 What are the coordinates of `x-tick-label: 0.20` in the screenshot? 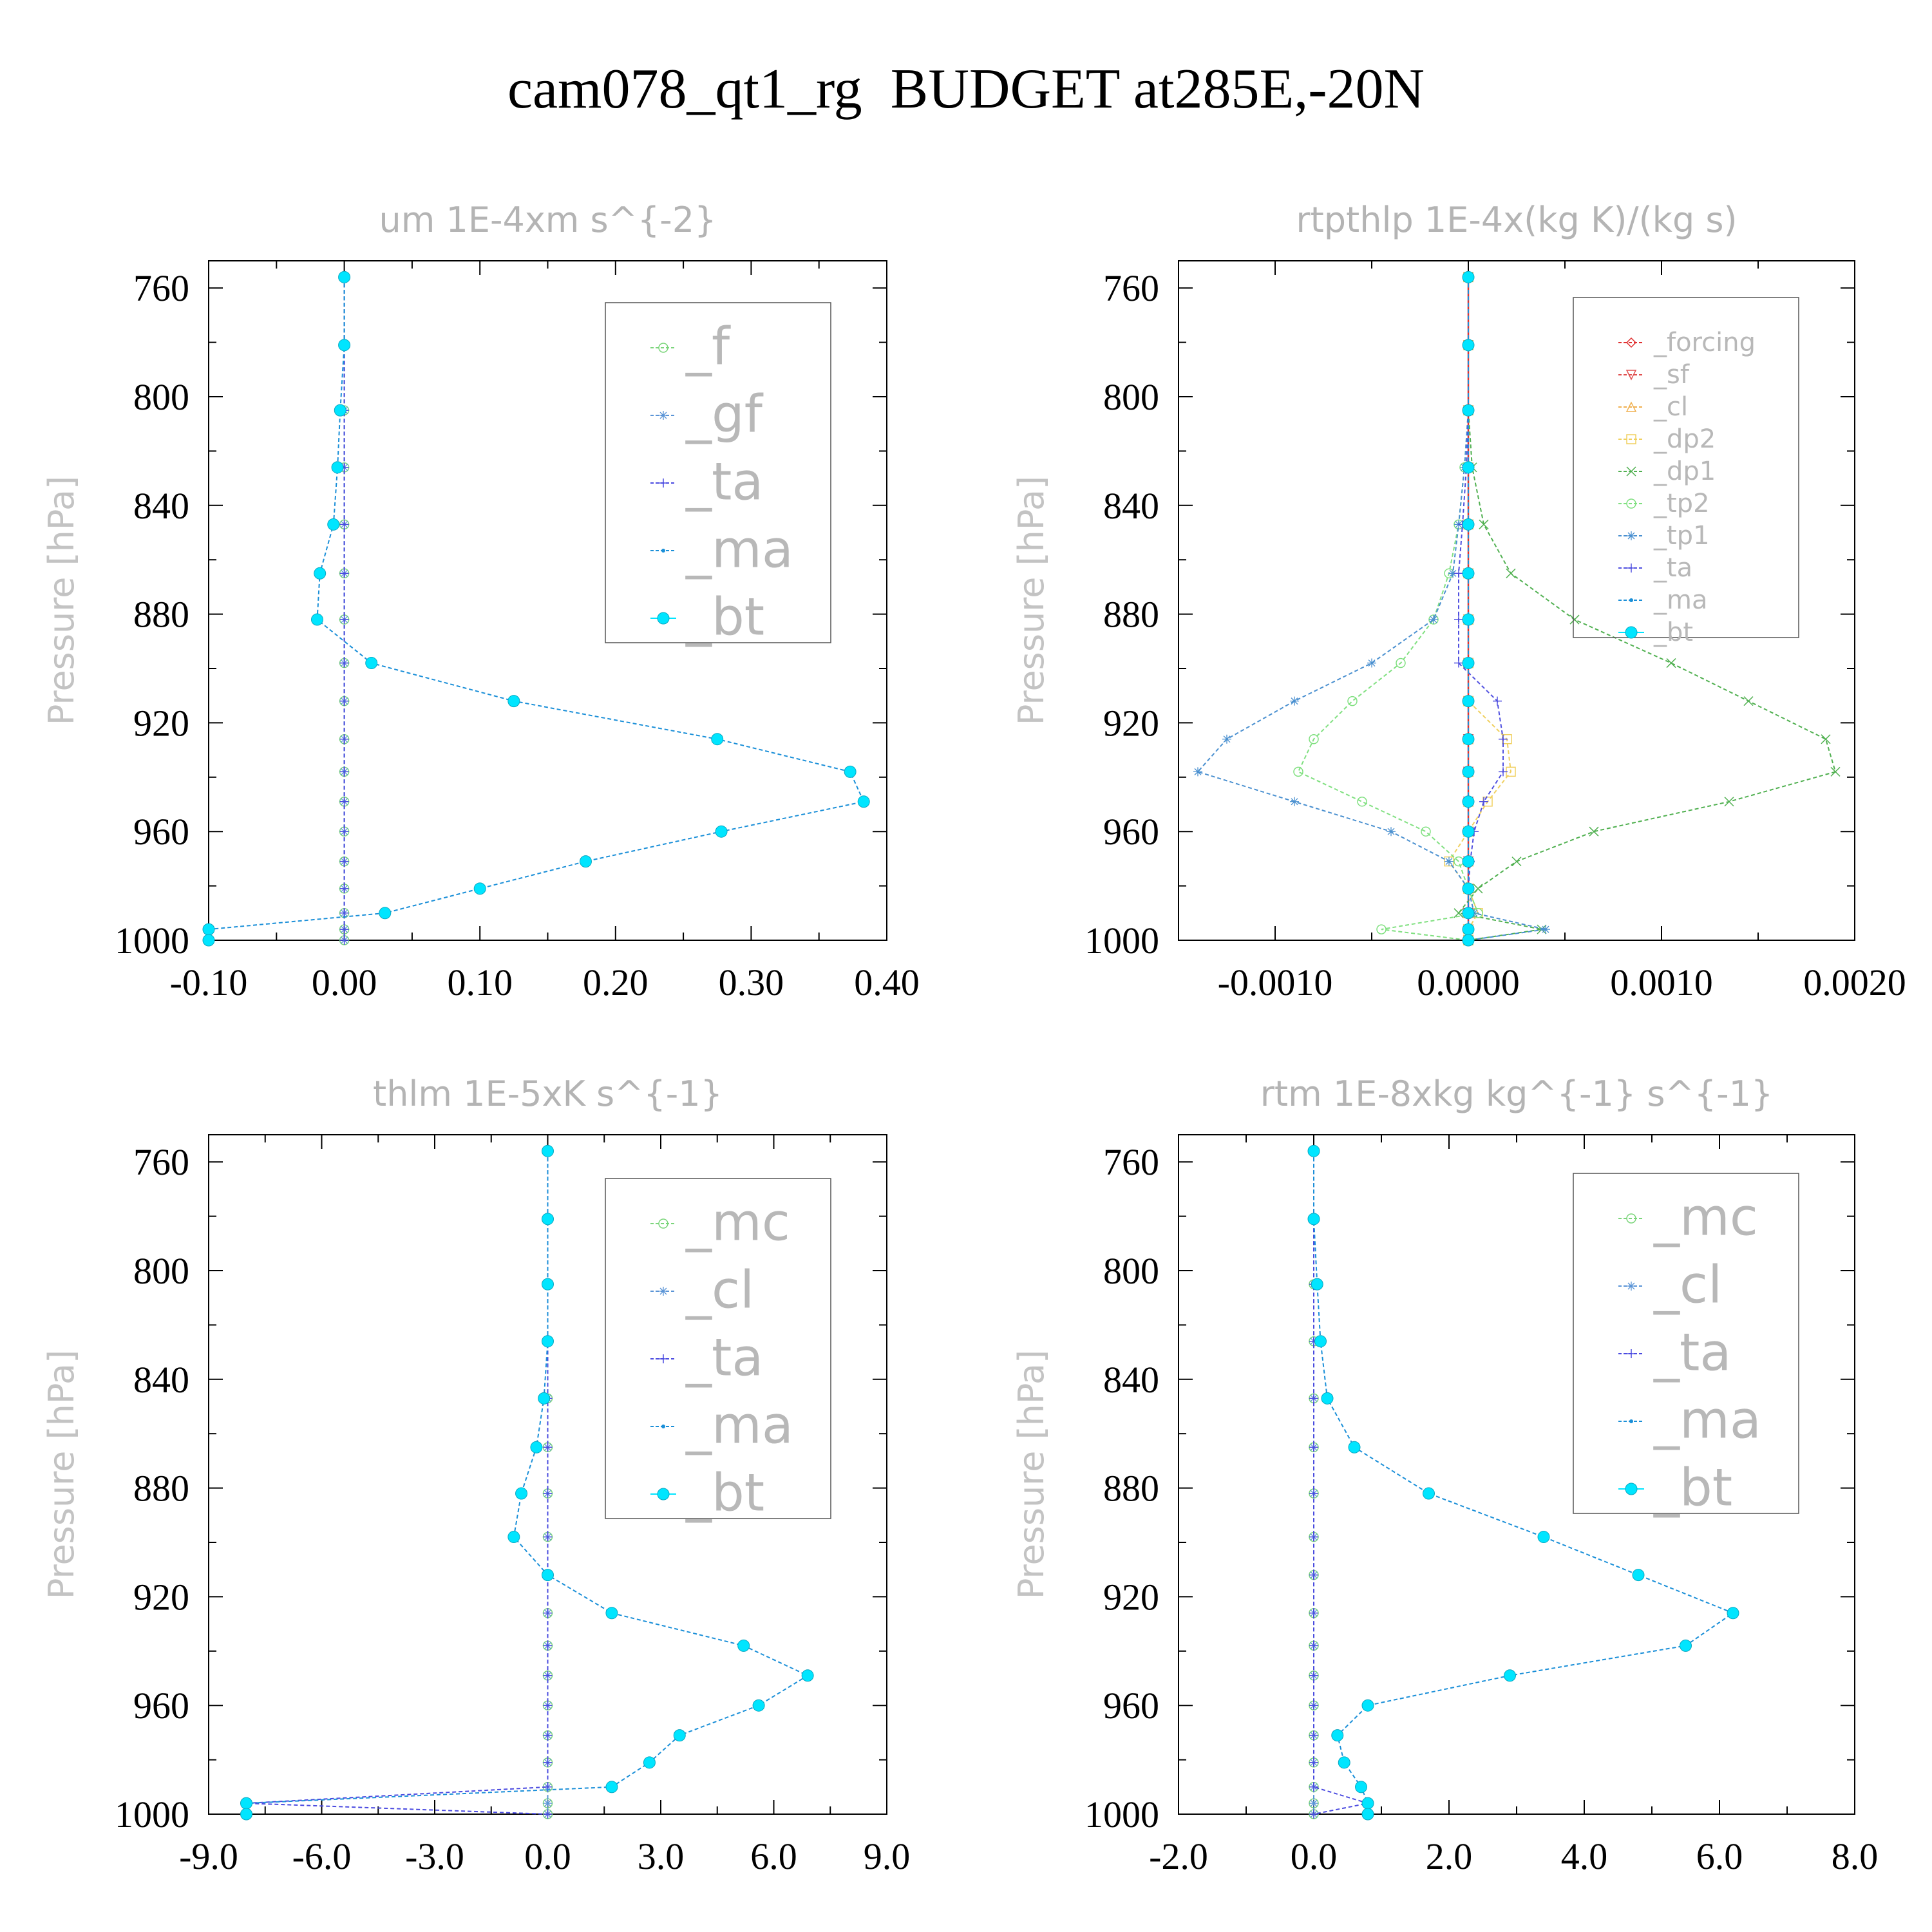 It's located at (616, 982).